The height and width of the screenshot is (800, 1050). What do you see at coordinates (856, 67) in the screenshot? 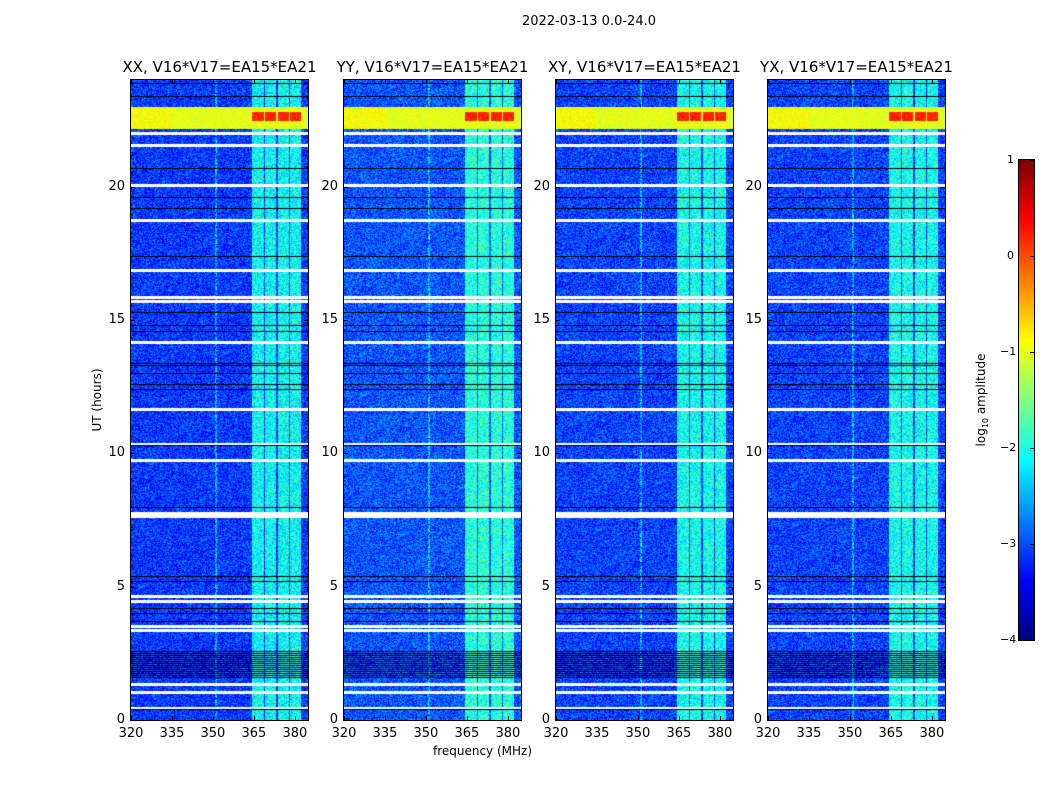
I see `panel-title: YX, V16*V17=EA15*EA21` at bounding box center [856, 67].